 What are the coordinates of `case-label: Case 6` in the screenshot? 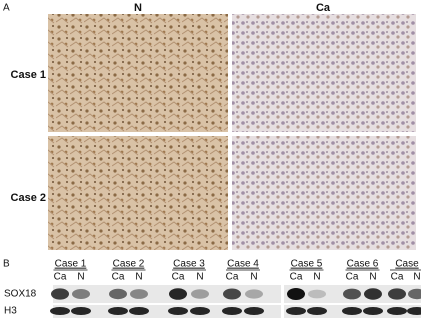 It's located at (363, 264).